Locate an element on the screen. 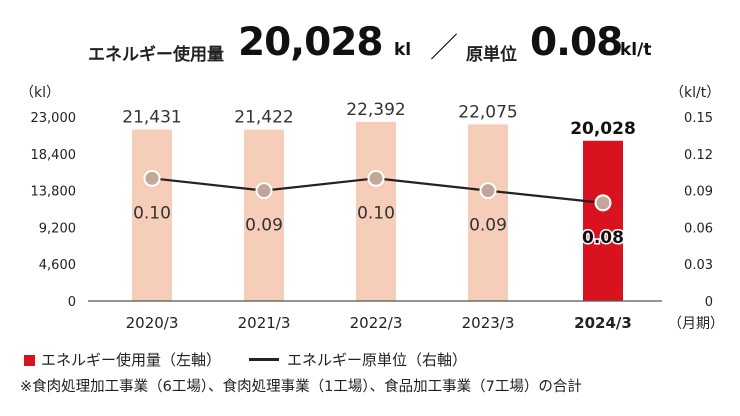  bar-value-label: 22,075 is located at coordinates (487, 112).